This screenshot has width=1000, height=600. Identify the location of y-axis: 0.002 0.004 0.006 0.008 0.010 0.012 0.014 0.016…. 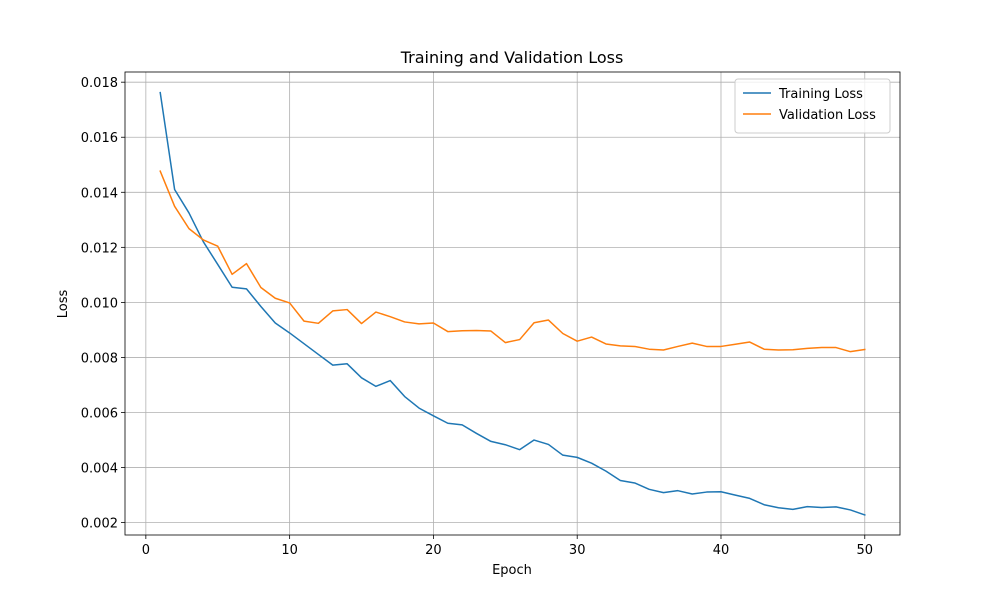
(103, 304).